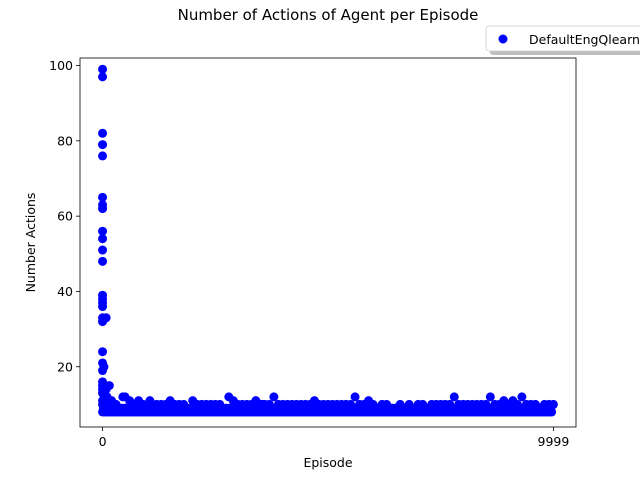 This screenshot has height=480, width=640. I want to click on y-tick-label: 20, so click(65, 366).